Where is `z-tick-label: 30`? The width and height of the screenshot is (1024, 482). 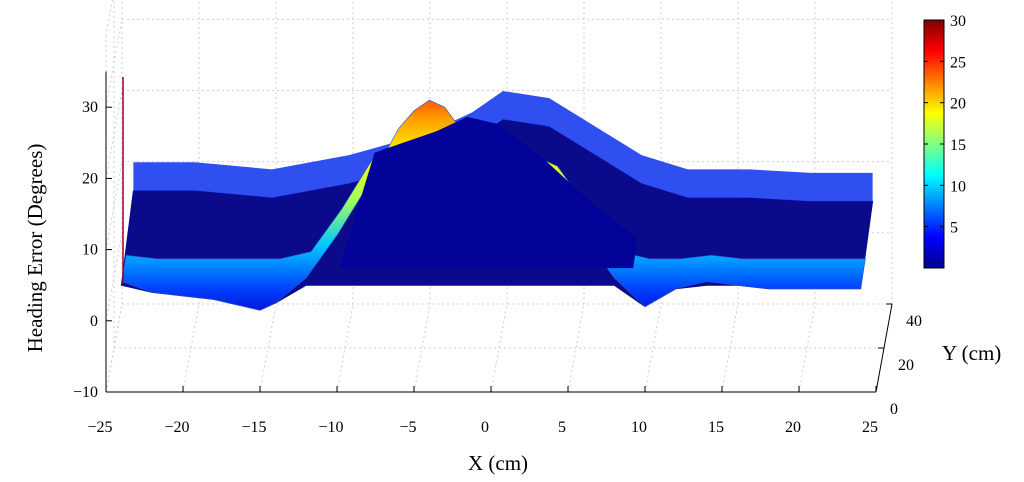 z-tick-label: 30 is located at coordinates (90, 107).